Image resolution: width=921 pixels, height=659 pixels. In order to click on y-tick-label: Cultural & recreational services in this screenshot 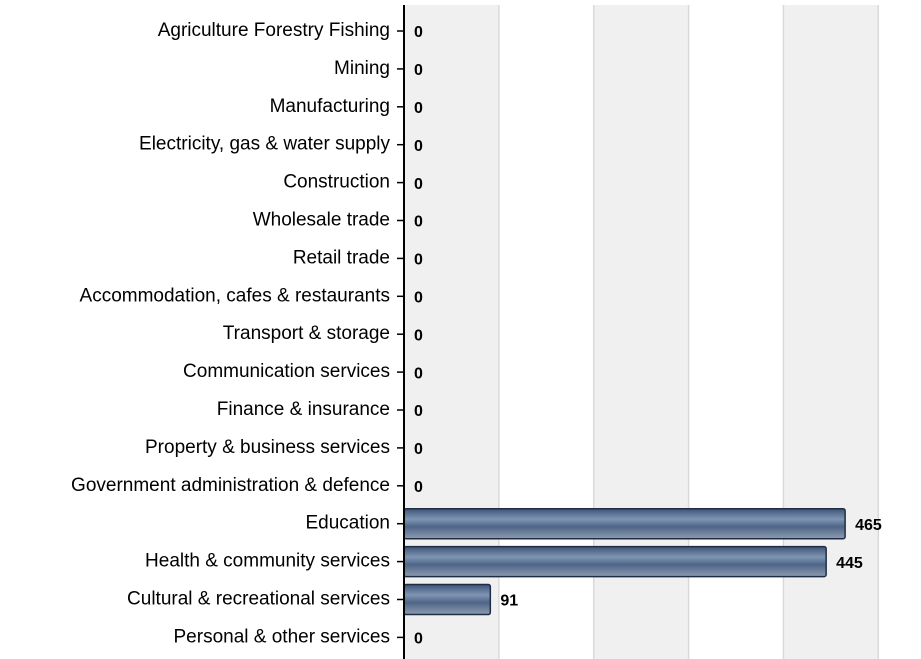, I will do `click(258, 599)`.